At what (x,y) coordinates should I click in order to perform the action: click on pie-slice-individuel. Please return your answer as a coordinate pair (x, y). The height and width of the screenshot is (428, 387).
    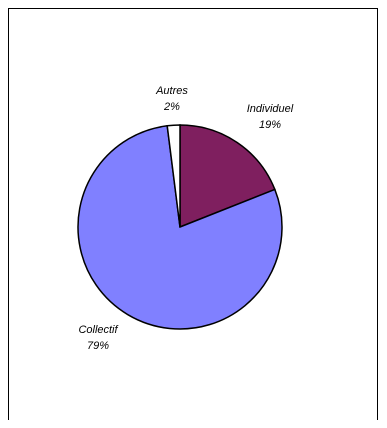
    Looking at the image, I should click on (227, 176).